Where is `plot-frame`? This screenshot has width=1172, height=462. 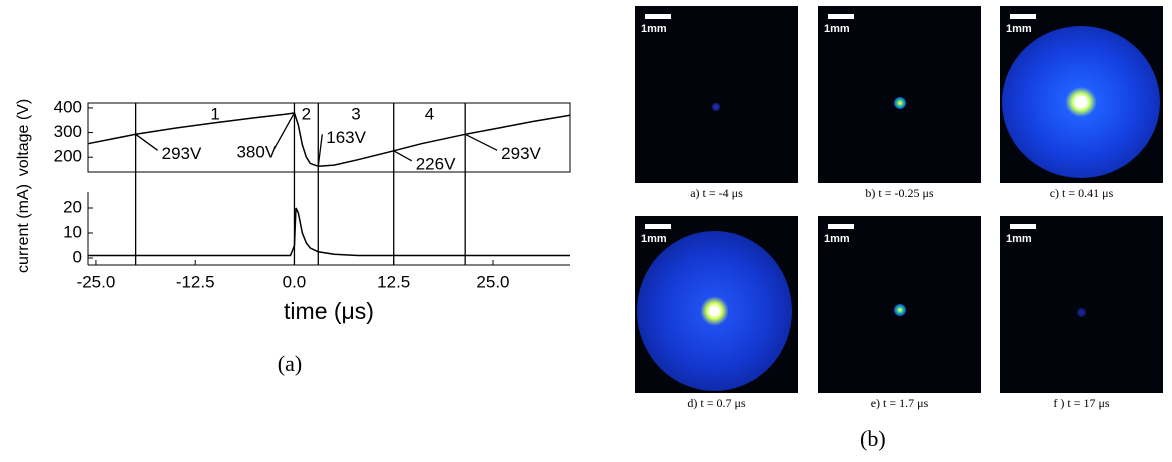 plot-frame is located at coordinates (329, 137).